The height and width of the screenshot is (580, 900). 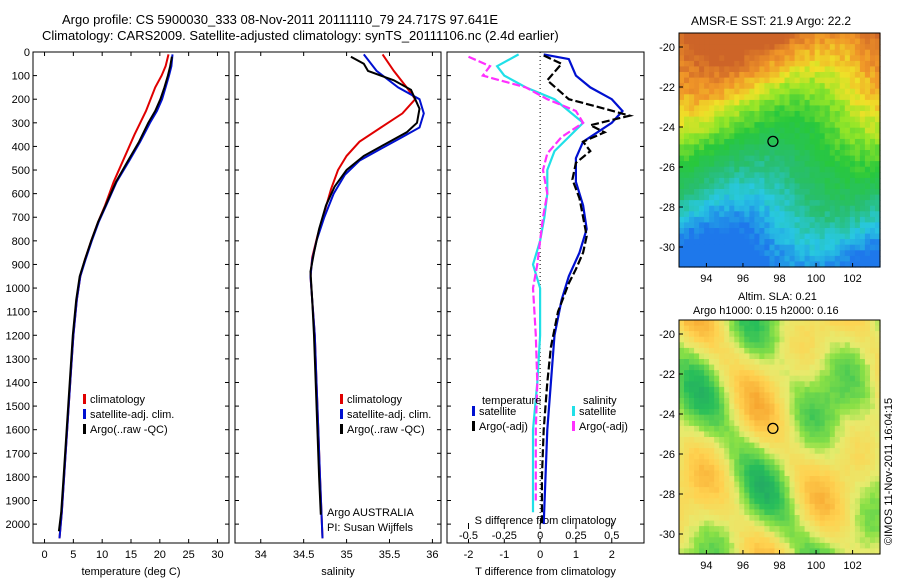 I want to click on x-tick-label: 20, so click(x=160, y=555).